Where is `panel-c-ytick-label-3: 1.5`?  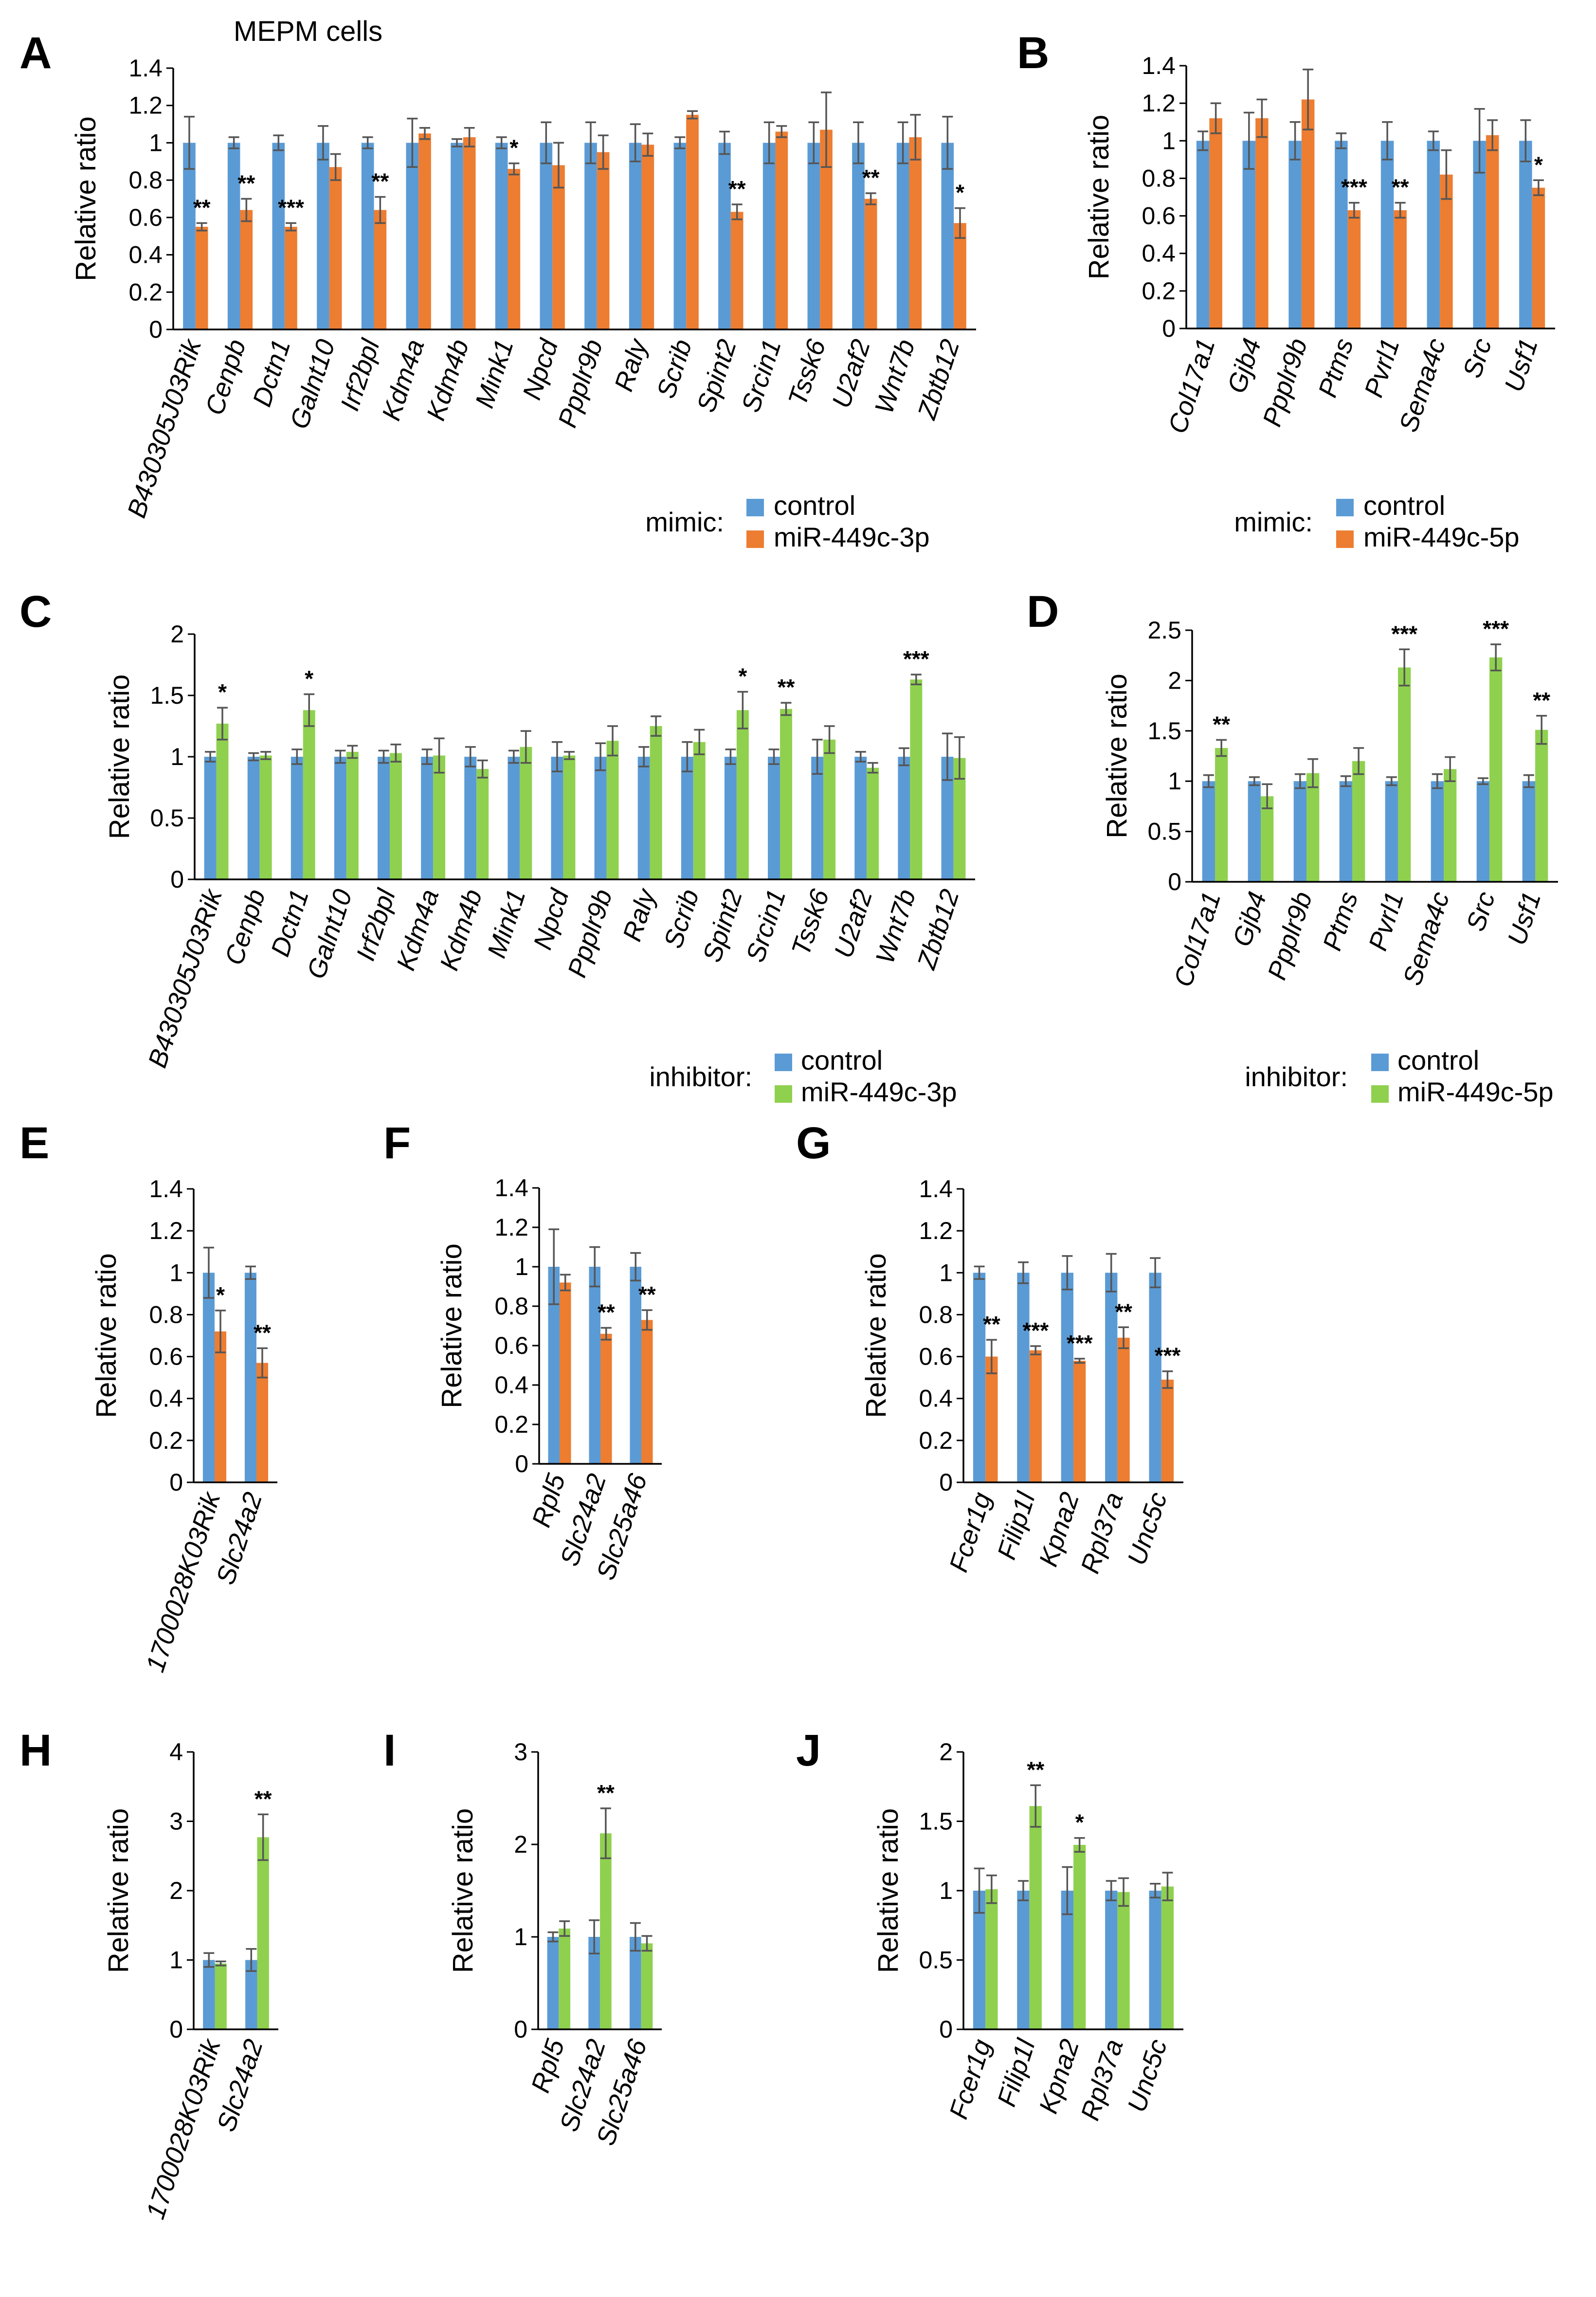 panel-c-ytick-label-3: 1.5 is located at coordinates (167, 695).